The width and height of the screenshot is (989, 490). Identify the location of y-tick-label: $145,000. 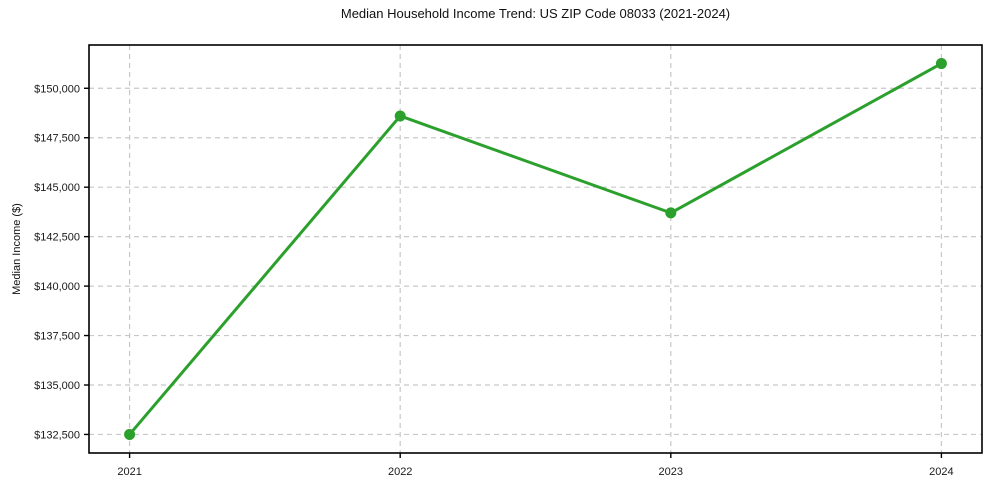
(57, 188).